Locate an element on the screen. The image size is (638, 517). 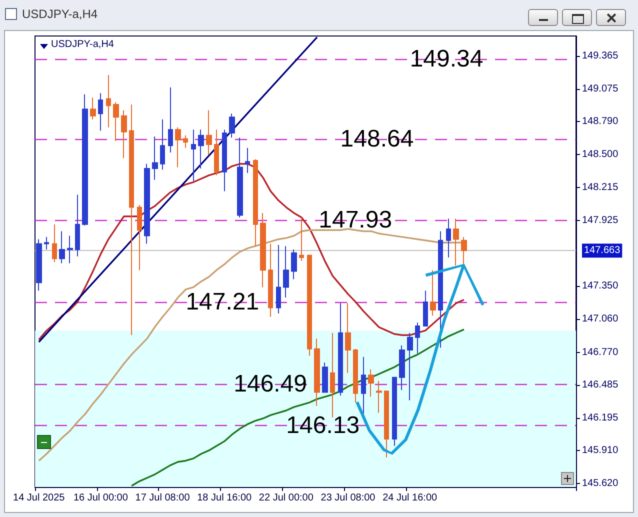
y-tick-label: 148.215 is located at coordinates (600, 187).